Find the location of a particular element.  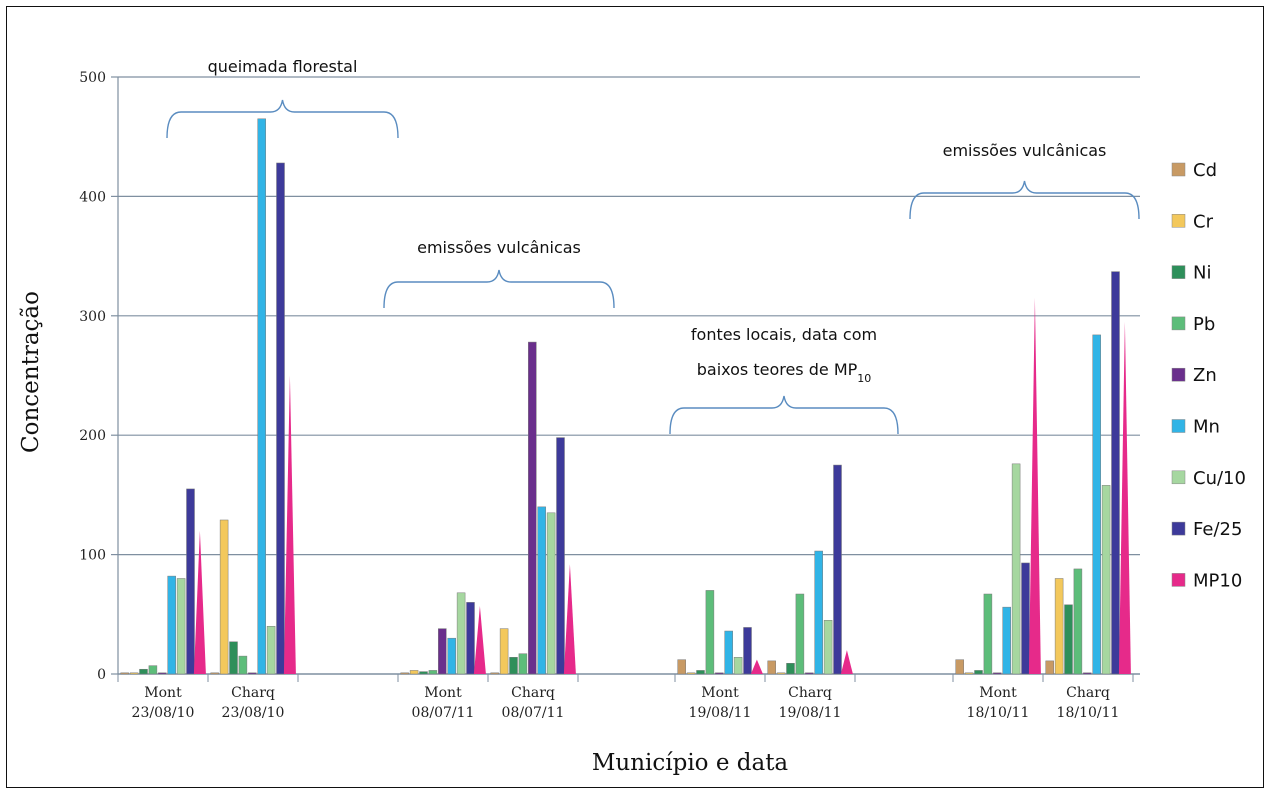

y-tick-label: 500 is located at coordinates (92, 78).